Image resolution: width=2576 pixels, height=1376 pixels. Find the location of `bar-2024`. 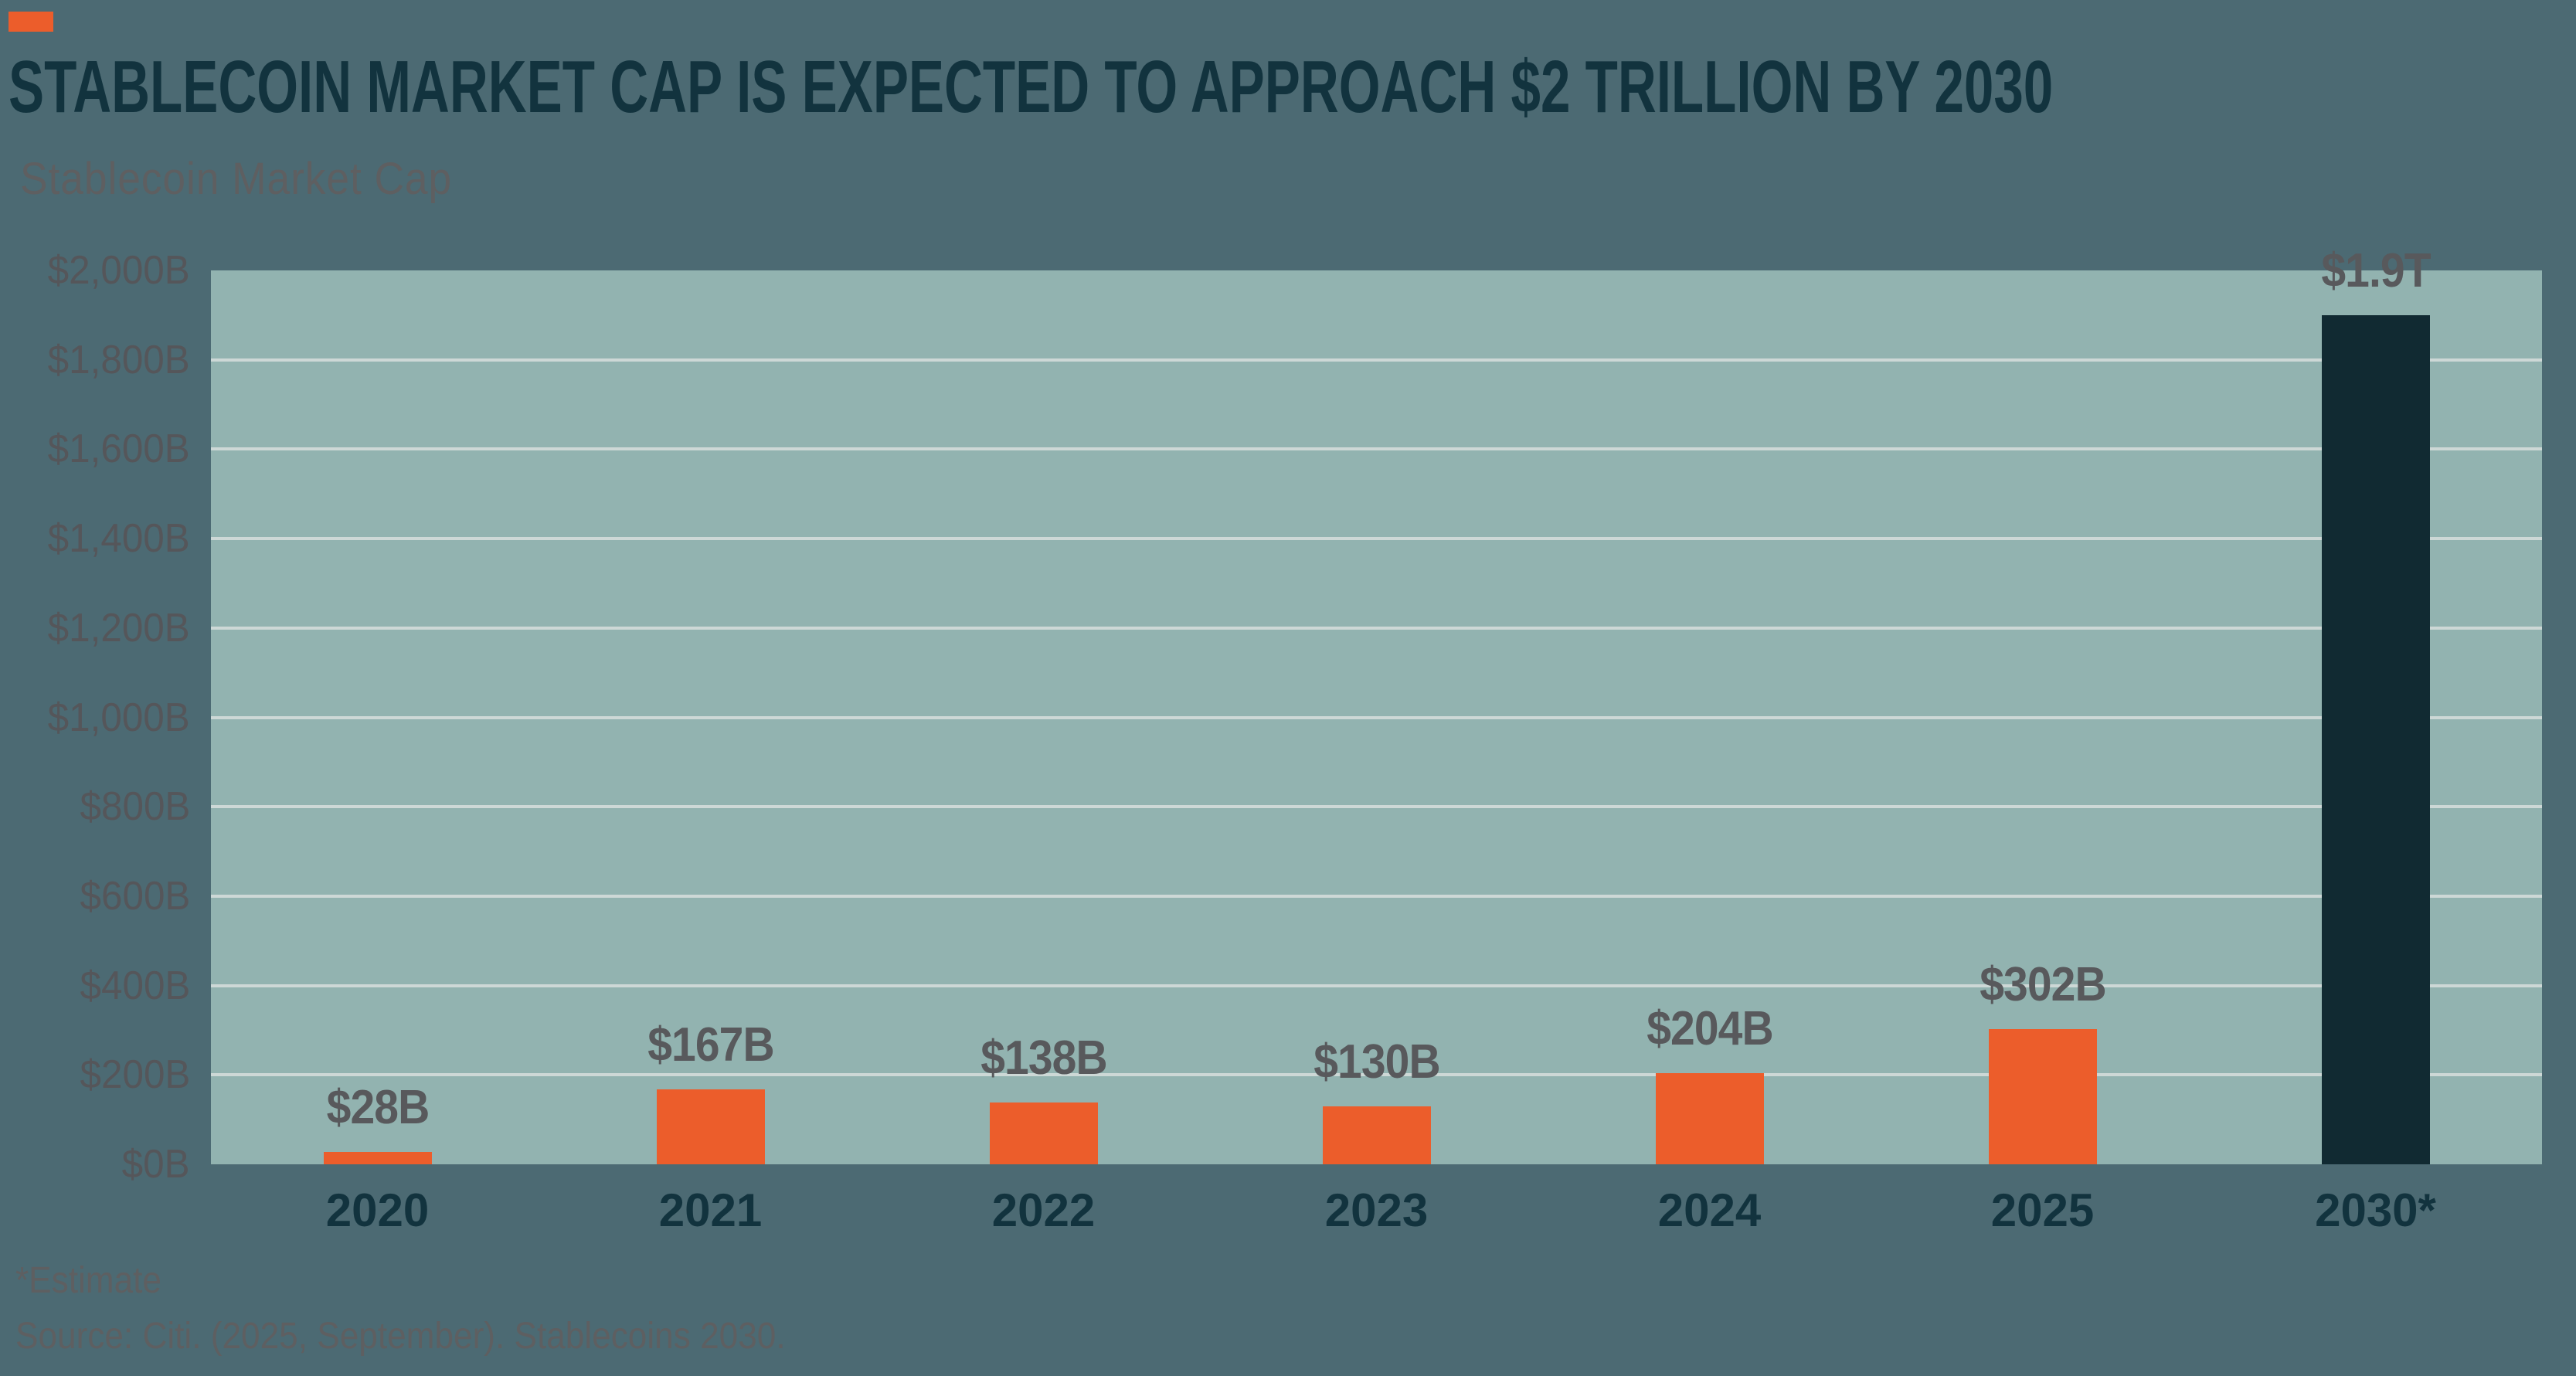

bar-2024 is located at coordinates (1709, 1118).